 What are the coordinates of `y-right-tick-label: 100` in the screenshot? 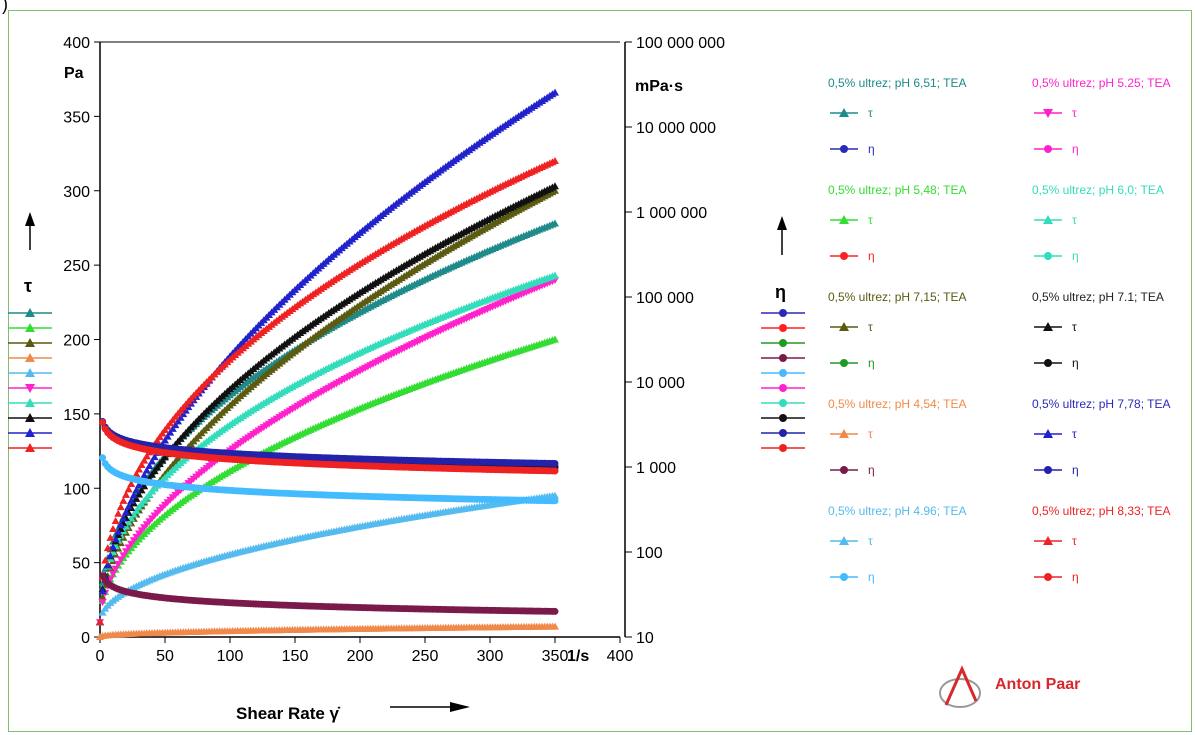 It's located at (649, 553).